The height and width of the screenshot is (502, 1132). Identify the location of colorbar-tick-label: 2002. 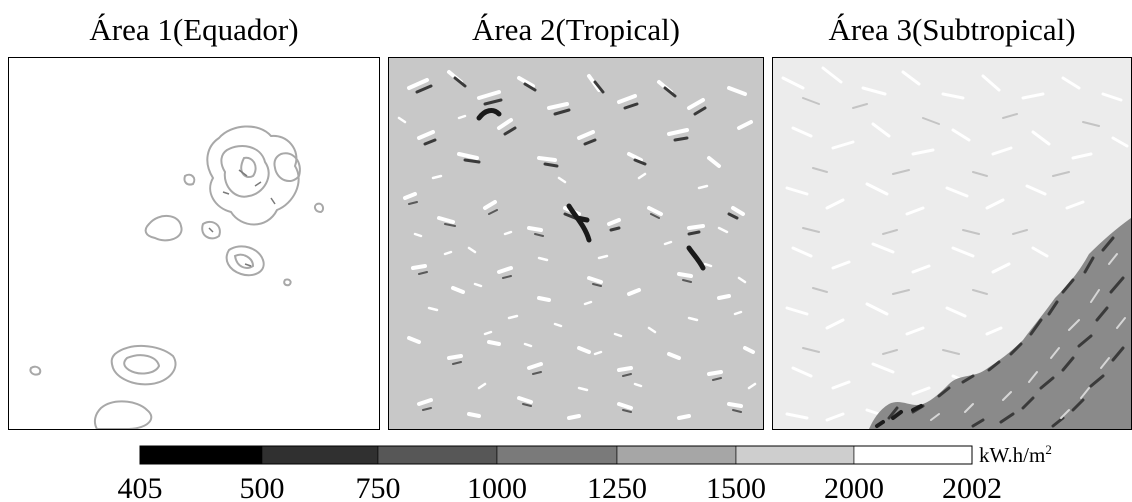
(972, 487).